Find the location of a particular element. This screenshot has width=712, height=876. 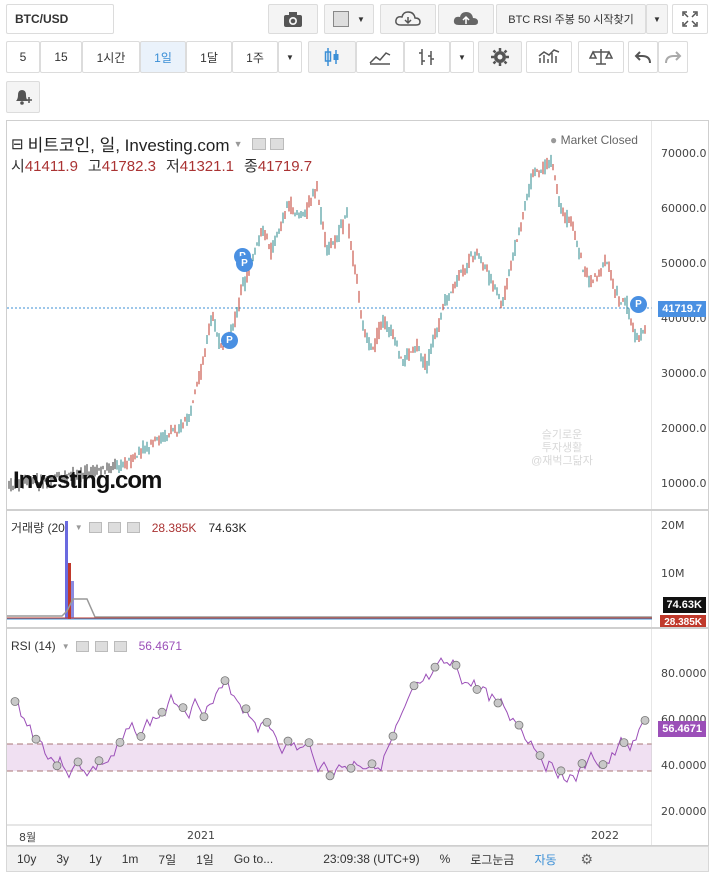

cloud-download-icon is located at coordinates (408, 18).